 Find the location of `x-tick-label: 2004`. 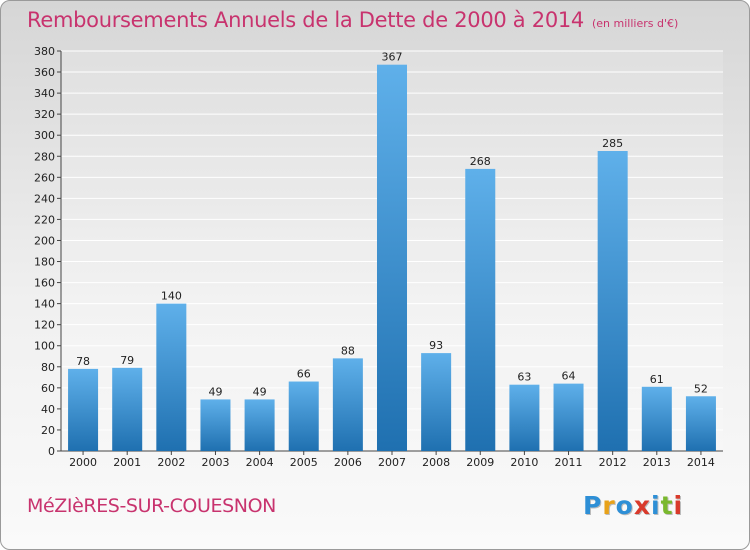

x-tick-label: 2004 is located at coordinates (260, 462).